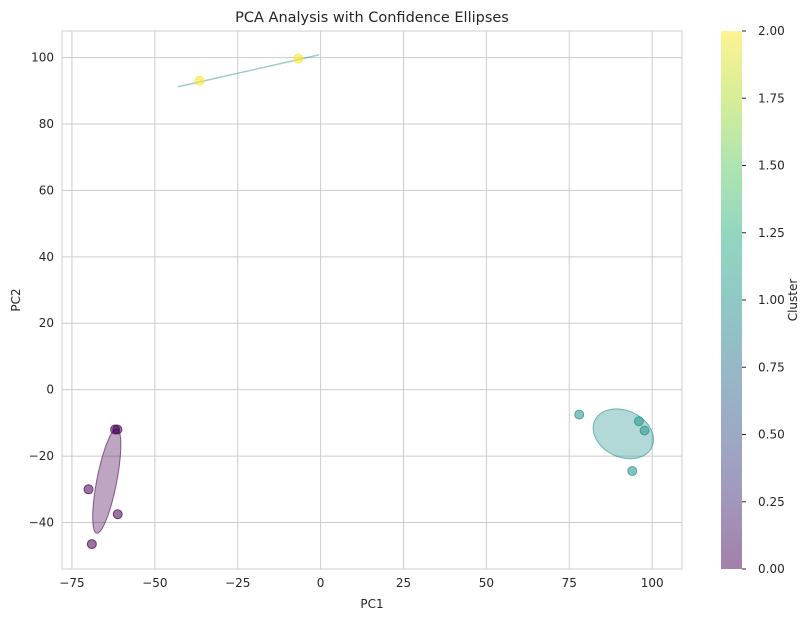 The height and width of the screenshot is (618, 811). I want to click on x-tick-label: 100, so click(652, 583).